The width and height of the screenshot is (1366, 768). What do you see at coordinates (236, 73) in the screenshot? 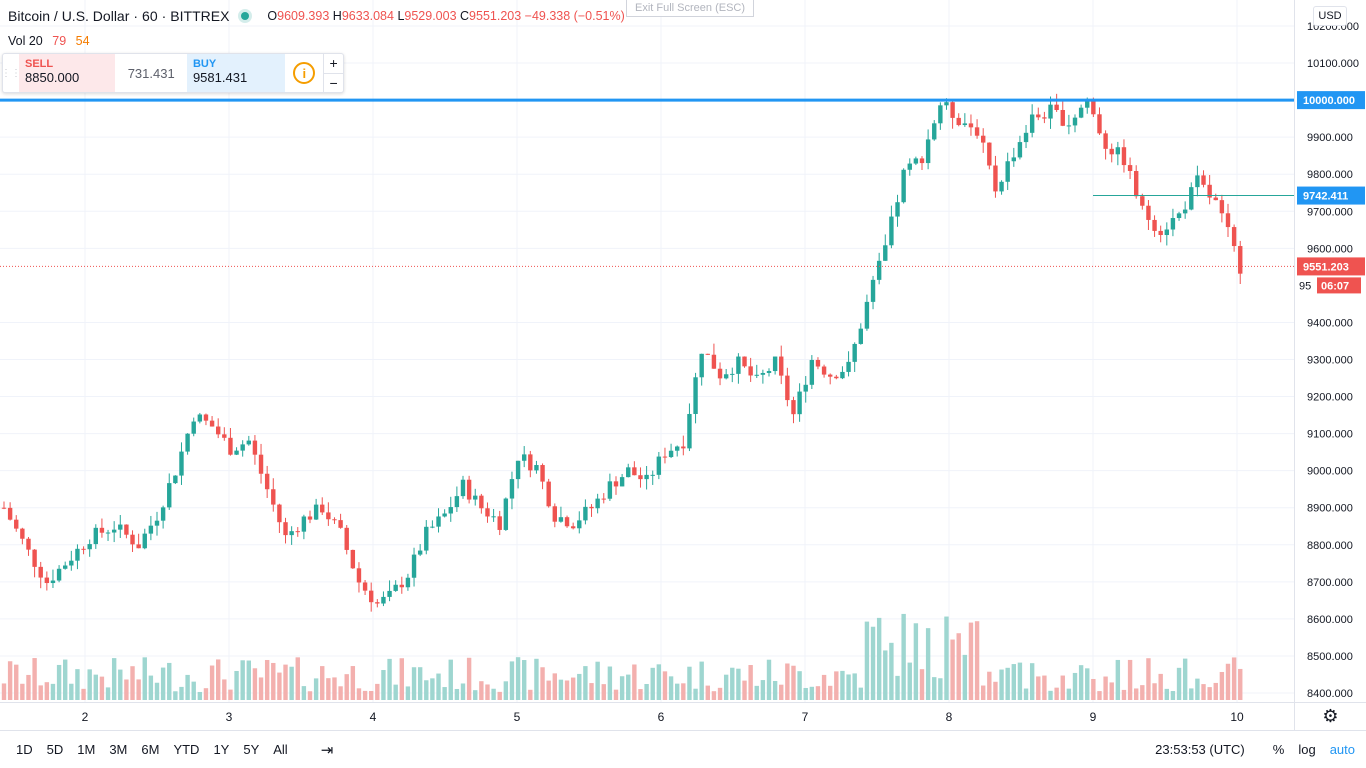
I see `buy-button: BUY 9581.431` at bounding box center [236, 73].